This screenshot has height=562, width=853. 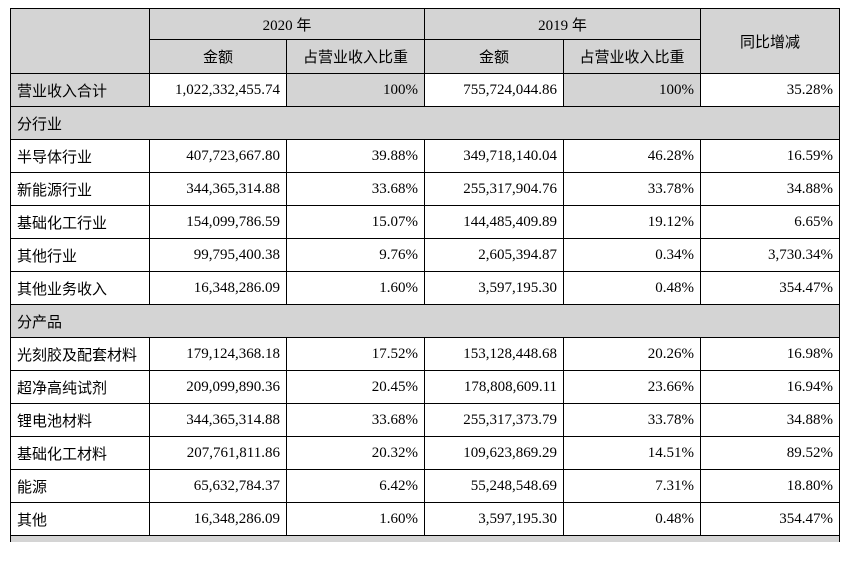 I want to click on yoy-cell: 6.65%, so click(x=770, y=222).